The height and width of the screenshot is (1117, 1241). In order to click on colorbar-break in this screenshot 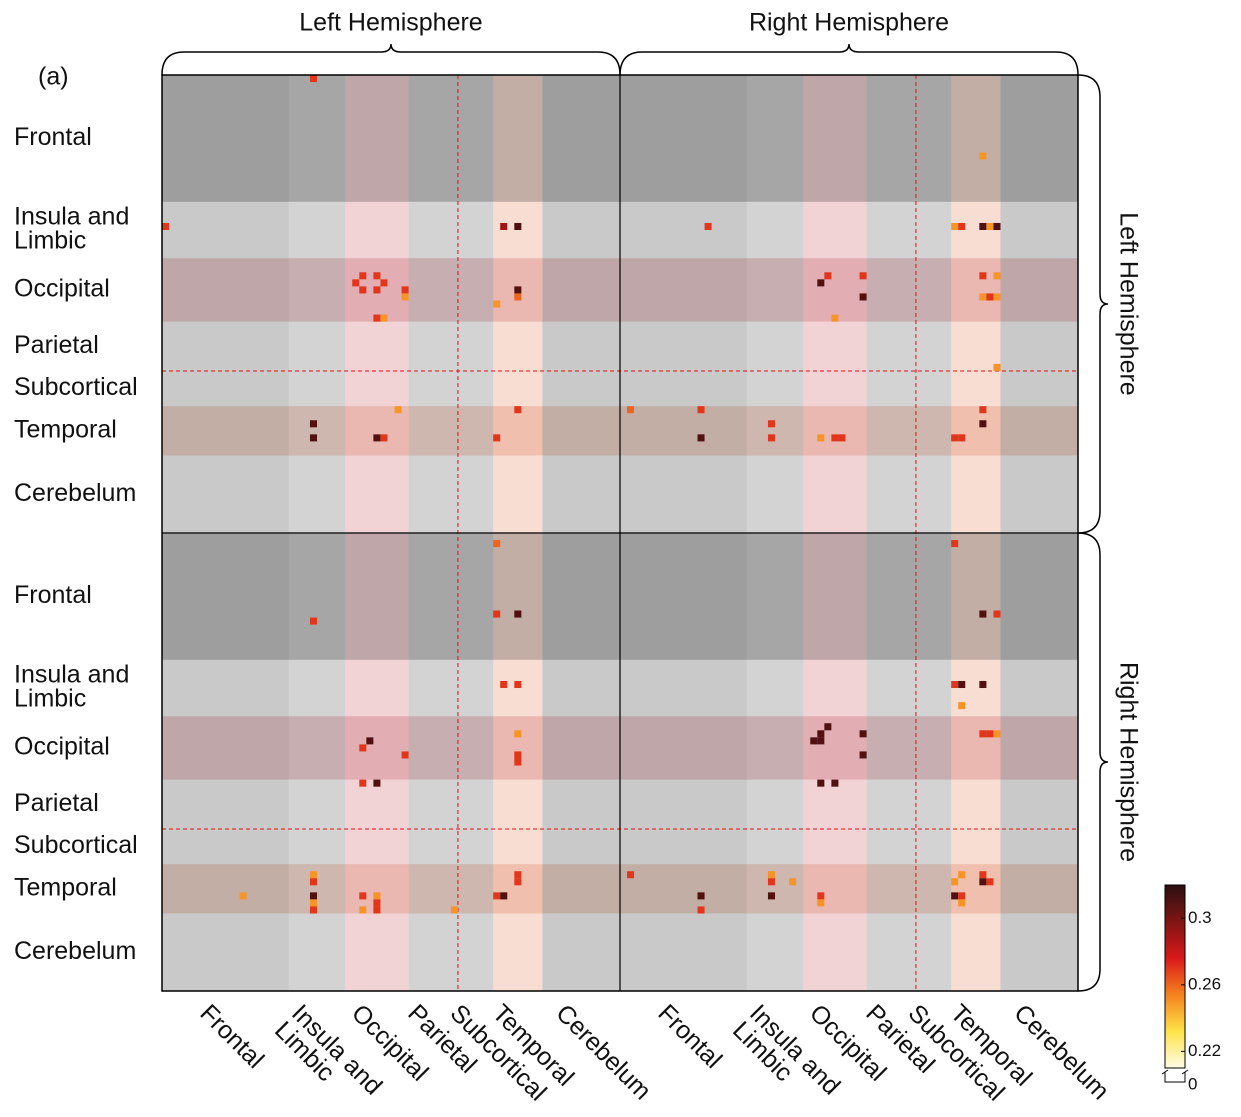, I will do `click(1175, 1076)`.